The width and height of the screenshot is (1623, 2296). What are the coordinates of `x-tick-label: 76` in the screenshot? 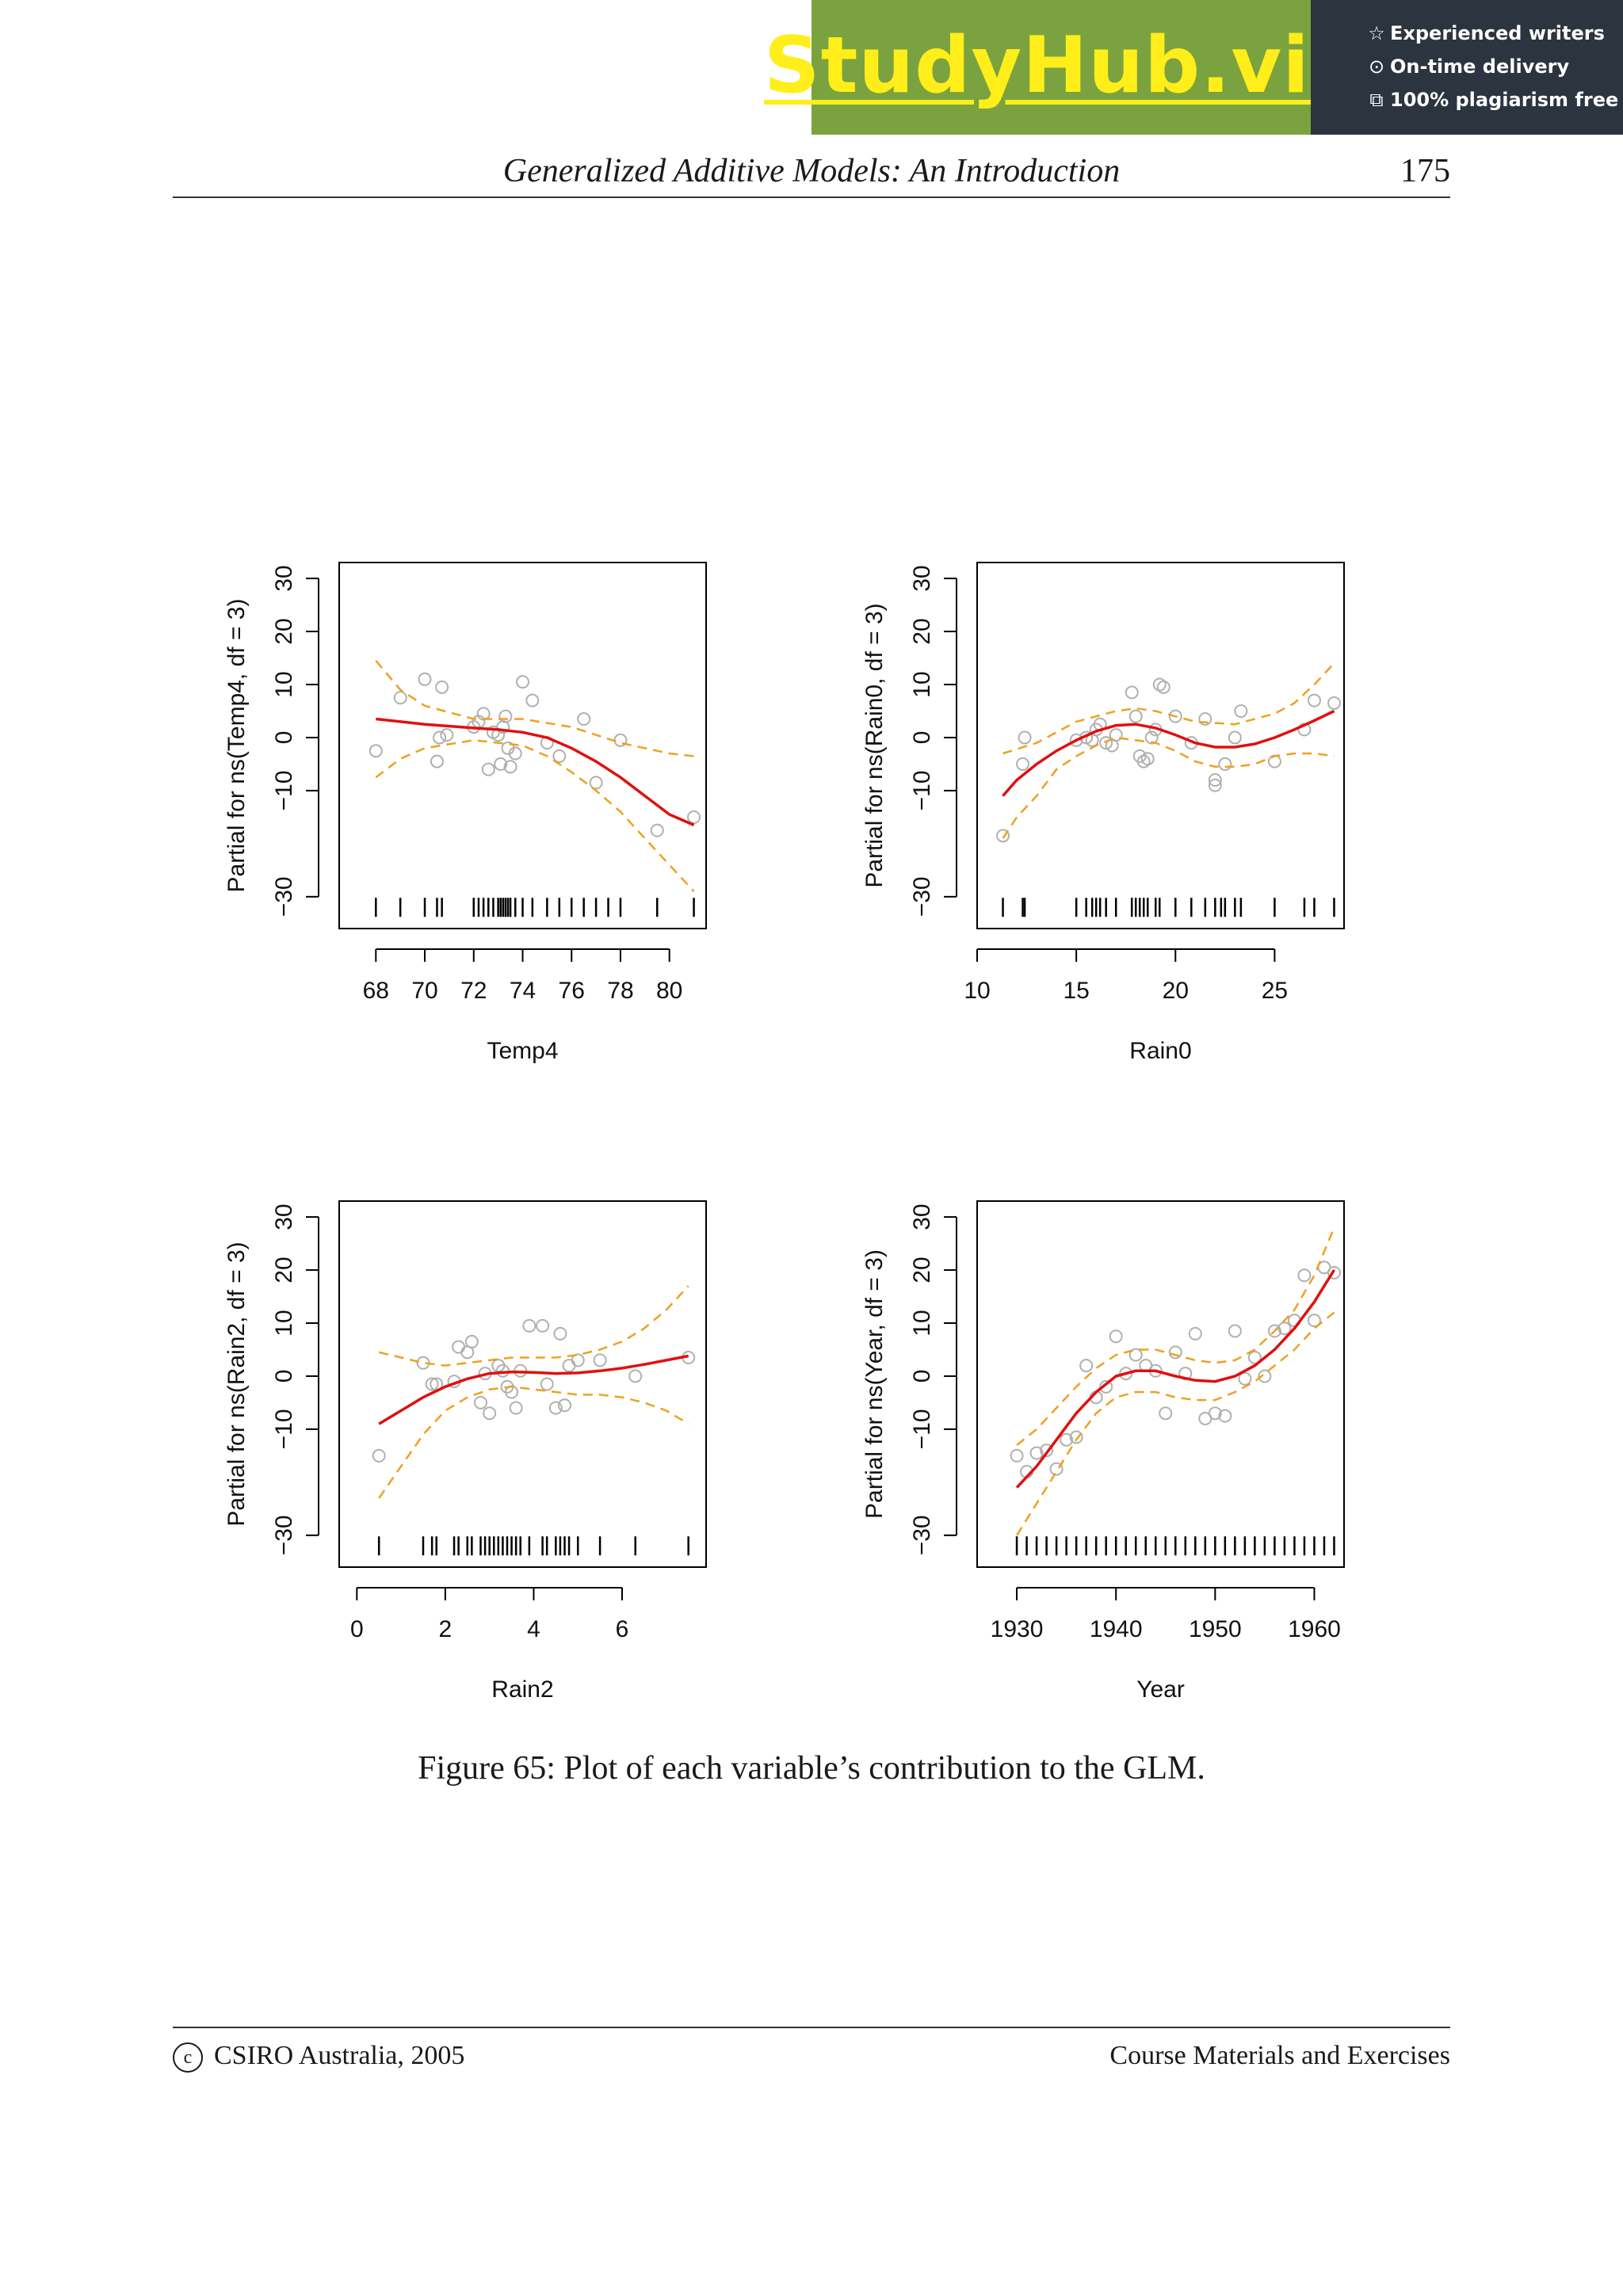 It's located at (572, 991).